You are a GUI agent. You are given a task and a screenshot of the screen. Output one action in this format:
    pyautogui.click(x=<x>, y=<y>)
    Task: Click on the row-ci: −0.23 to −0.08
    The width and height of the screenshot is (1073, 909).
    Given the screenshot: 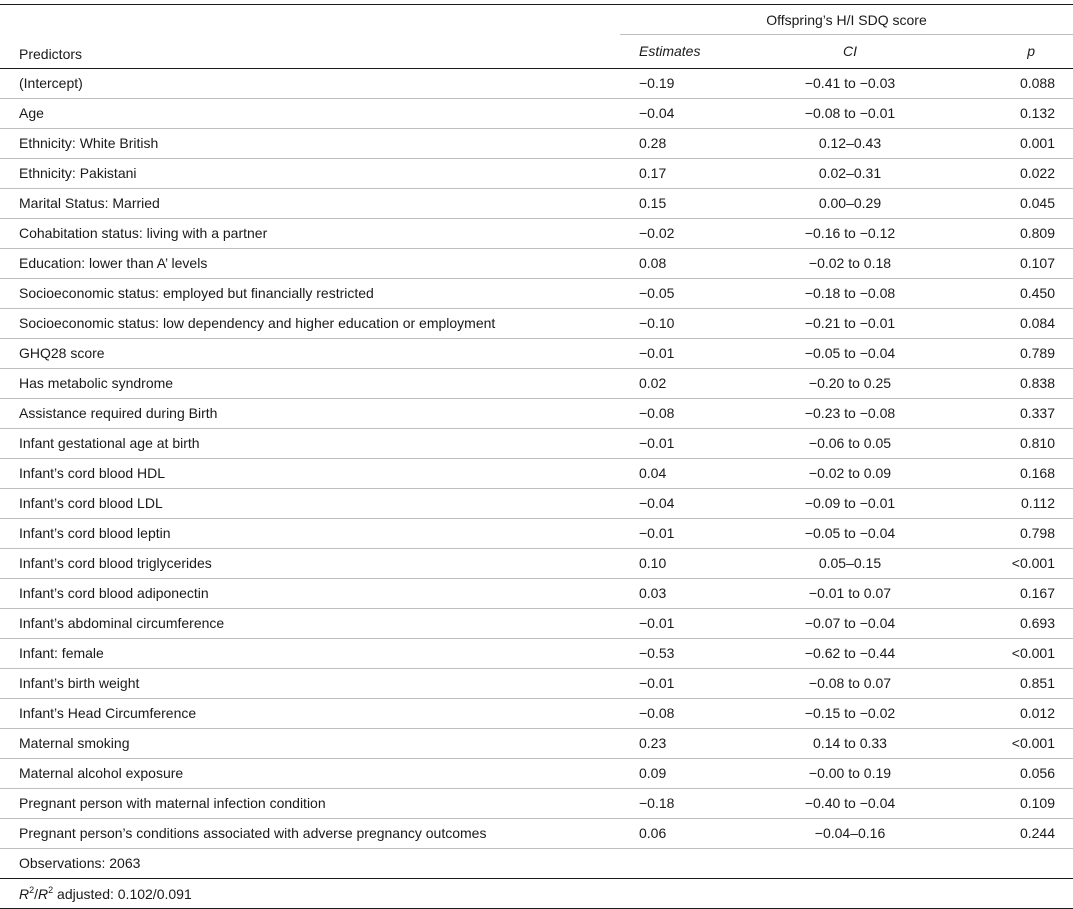 What is the action you would take?
    pyautogui.click(x=850, y=413)
    